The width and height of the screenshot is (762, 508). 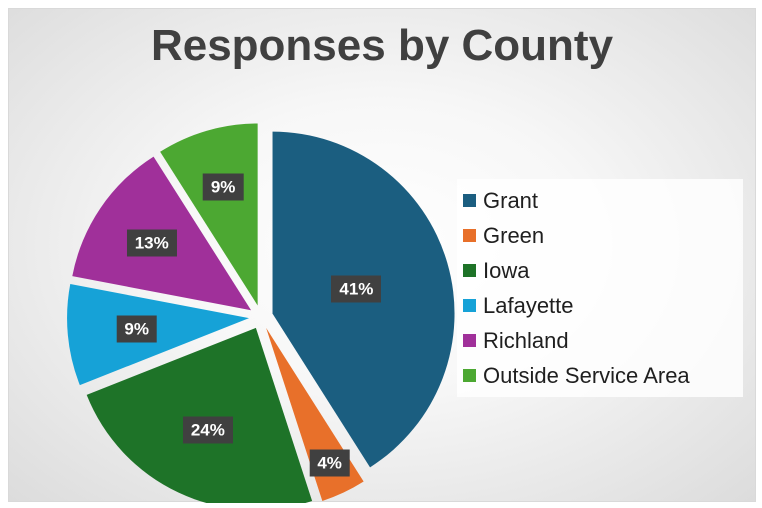 I want to click on legend-label: Richland, so click(x=526, y=340).